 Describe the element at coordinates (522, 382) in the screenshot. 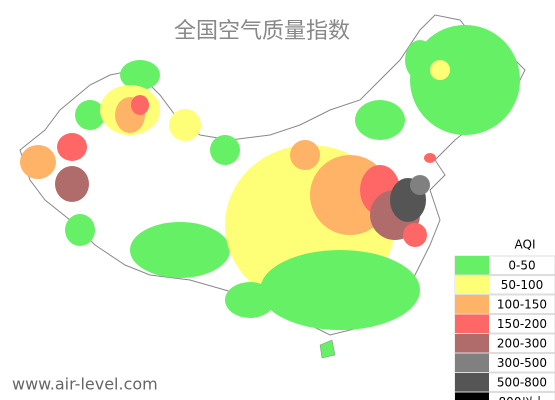

I see `legend-label: 500-800` at that location.